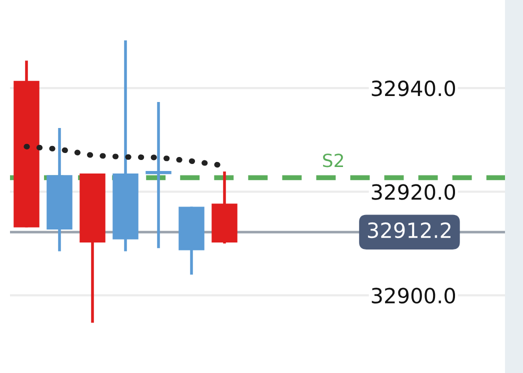  Describe the element at coordinates (414, 296) in the screenshot. I see `y-tick-label: 32900.0` at that location.